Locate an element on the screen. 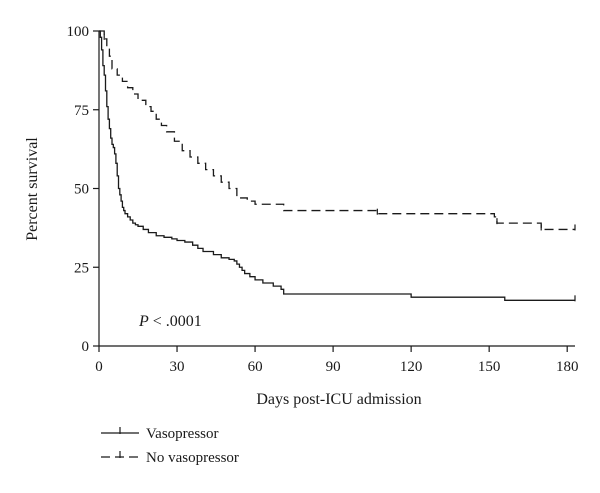  x-tick-label: 90 is located at coordinates (333, 367).